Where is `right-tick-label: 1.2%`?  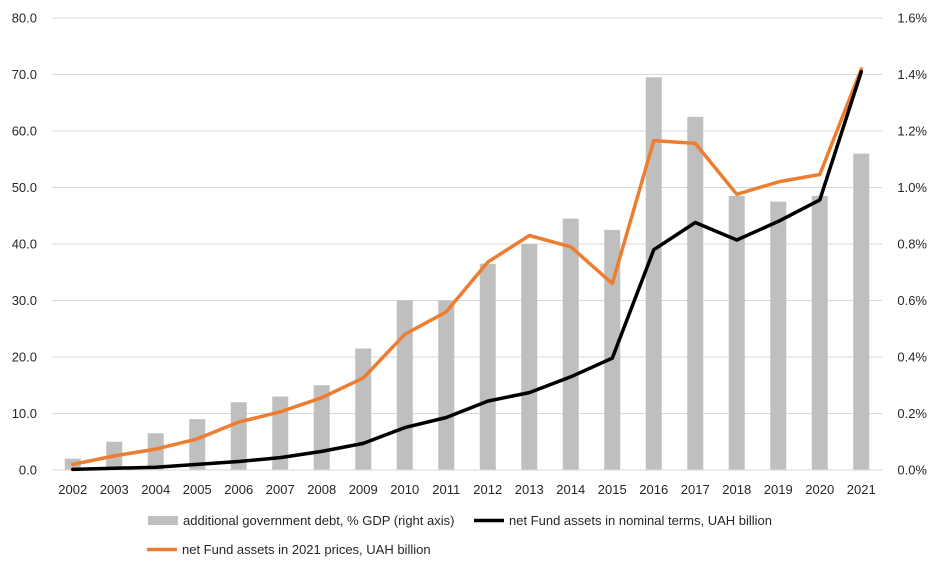
right-tick-label: 1.2% is located at coordinates (912, 131).